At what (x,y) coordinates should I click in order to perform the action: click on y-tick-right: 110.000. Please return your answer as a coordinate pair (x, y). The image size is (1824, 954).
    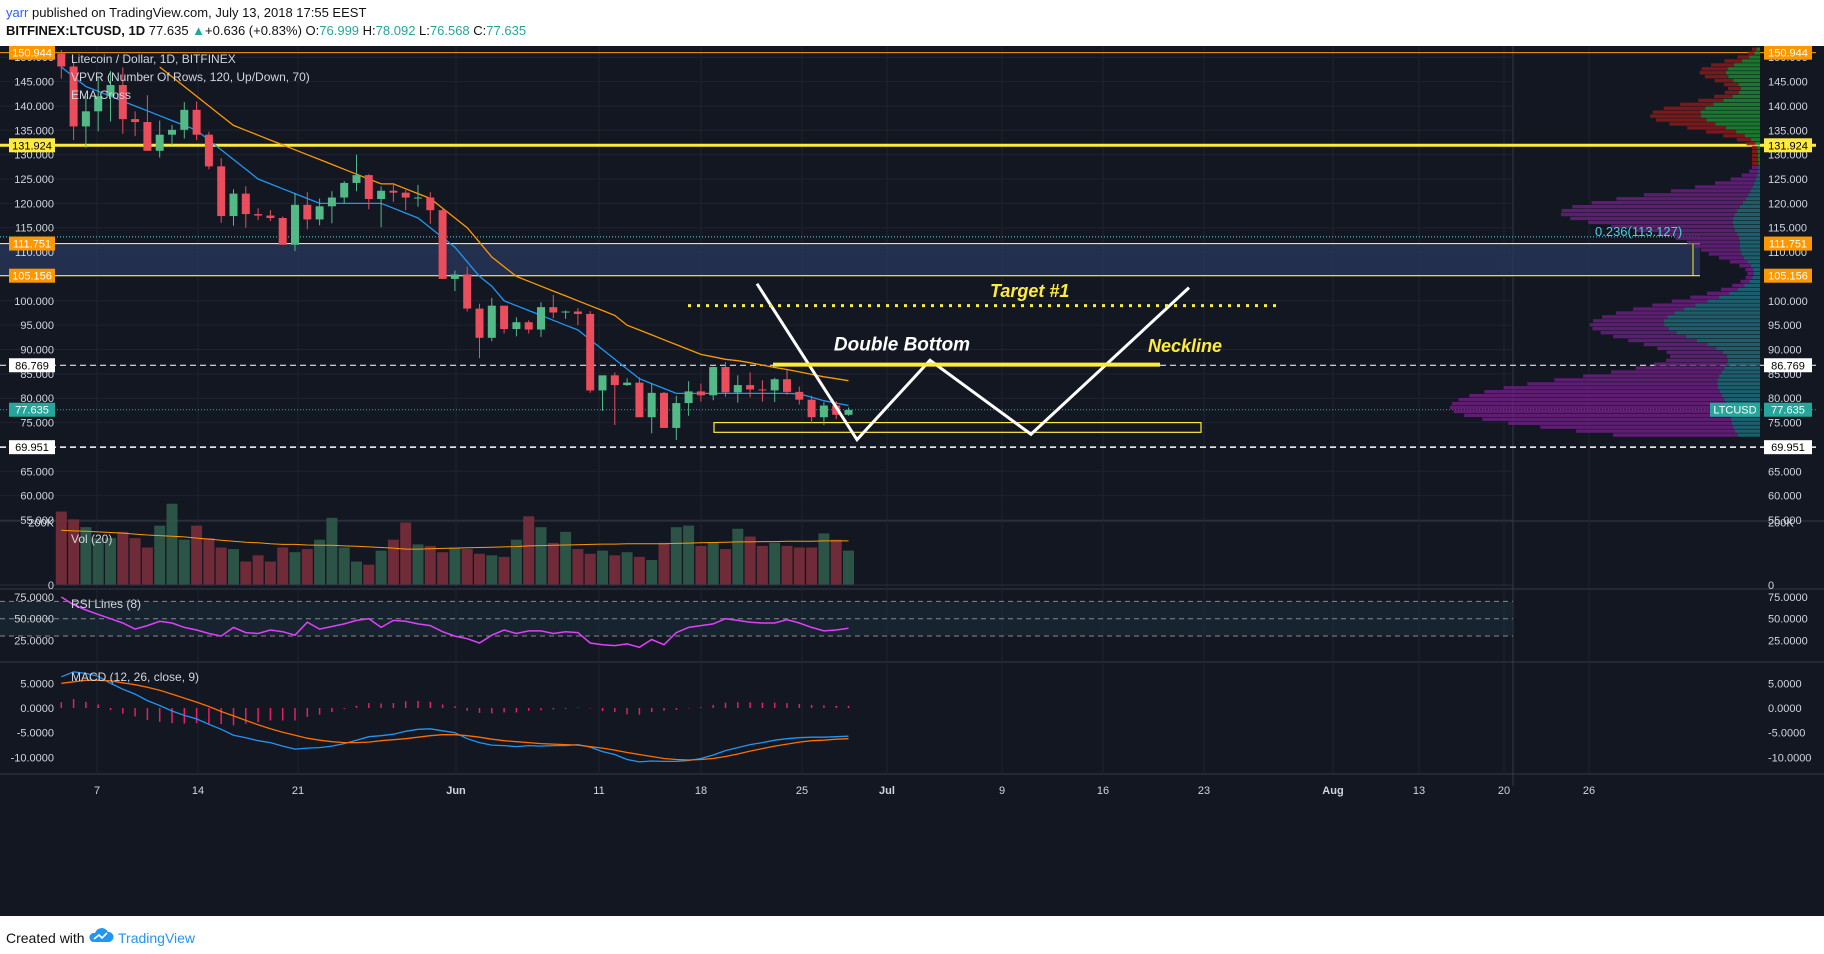
    Looking at the image, I should click on (1787, 253).